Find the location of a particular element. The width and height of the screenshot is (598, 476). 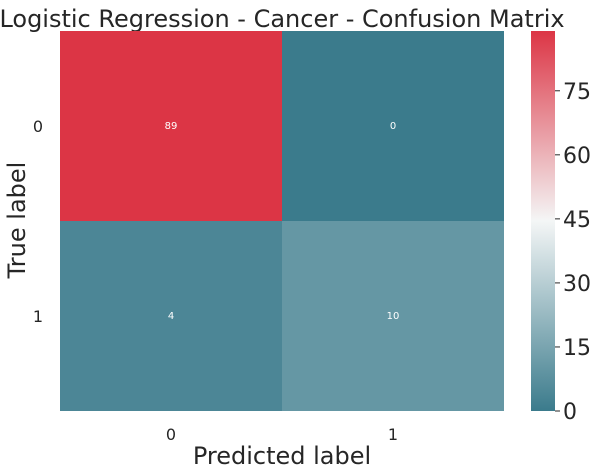

colorbar-tick-label: 30 is located at coordinates (577, 284).